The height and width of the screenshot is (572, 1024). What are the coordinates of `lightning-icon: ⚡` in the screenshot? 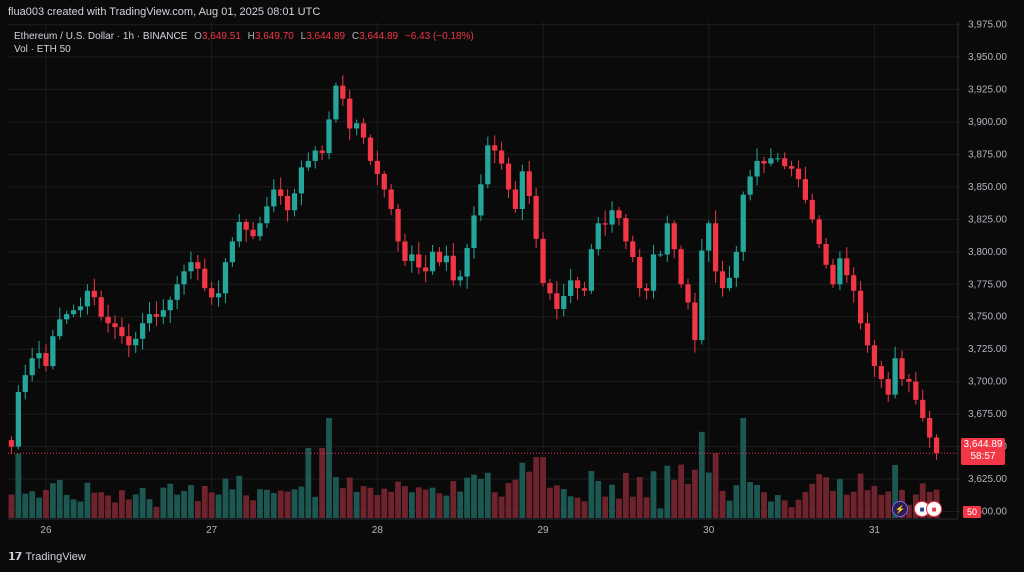 It's located at (900, 509).